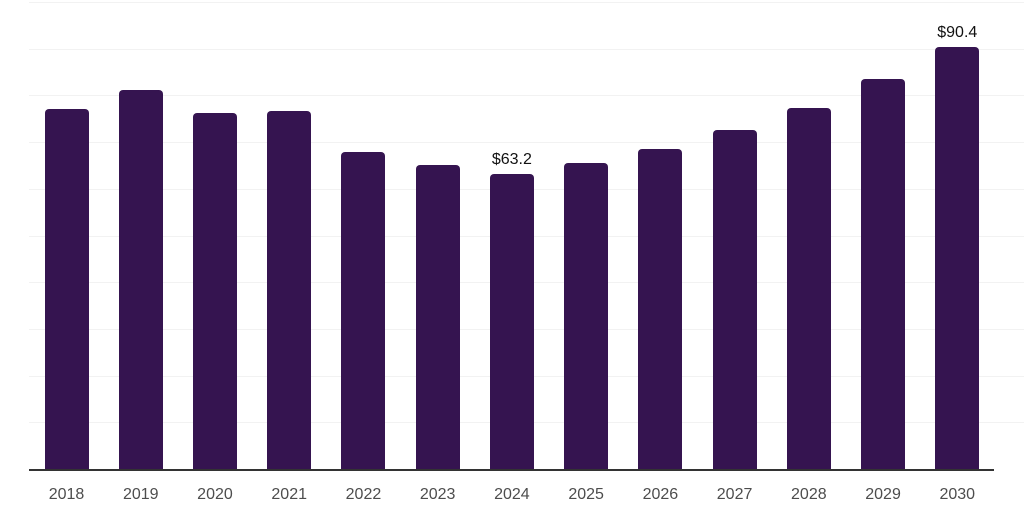 Image resolution: width=1024 pixels, height=512 pixels. Describe the element at coordinates (957, 257) in the screenshot. I see `bar-2030` at that location.